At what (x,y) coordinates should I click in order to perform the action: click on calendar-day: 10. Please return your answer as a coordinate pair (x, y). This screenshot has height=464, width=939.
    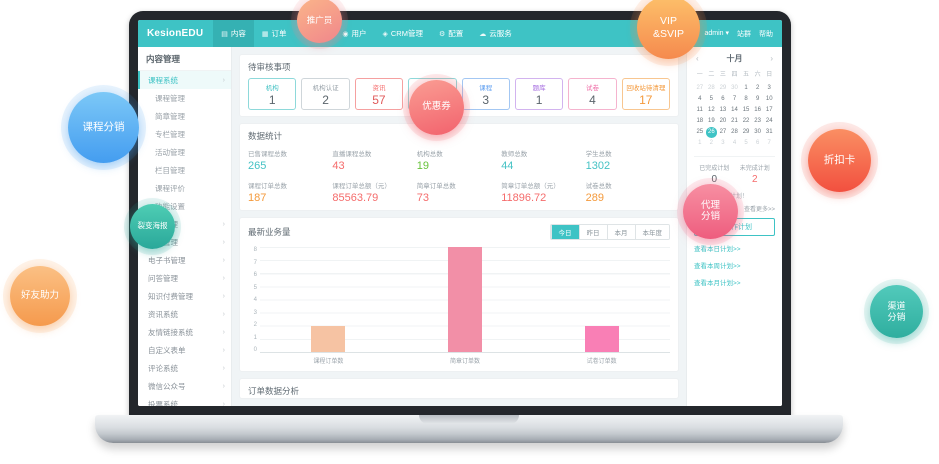
    Looking at the image, I should click on (769, 99).